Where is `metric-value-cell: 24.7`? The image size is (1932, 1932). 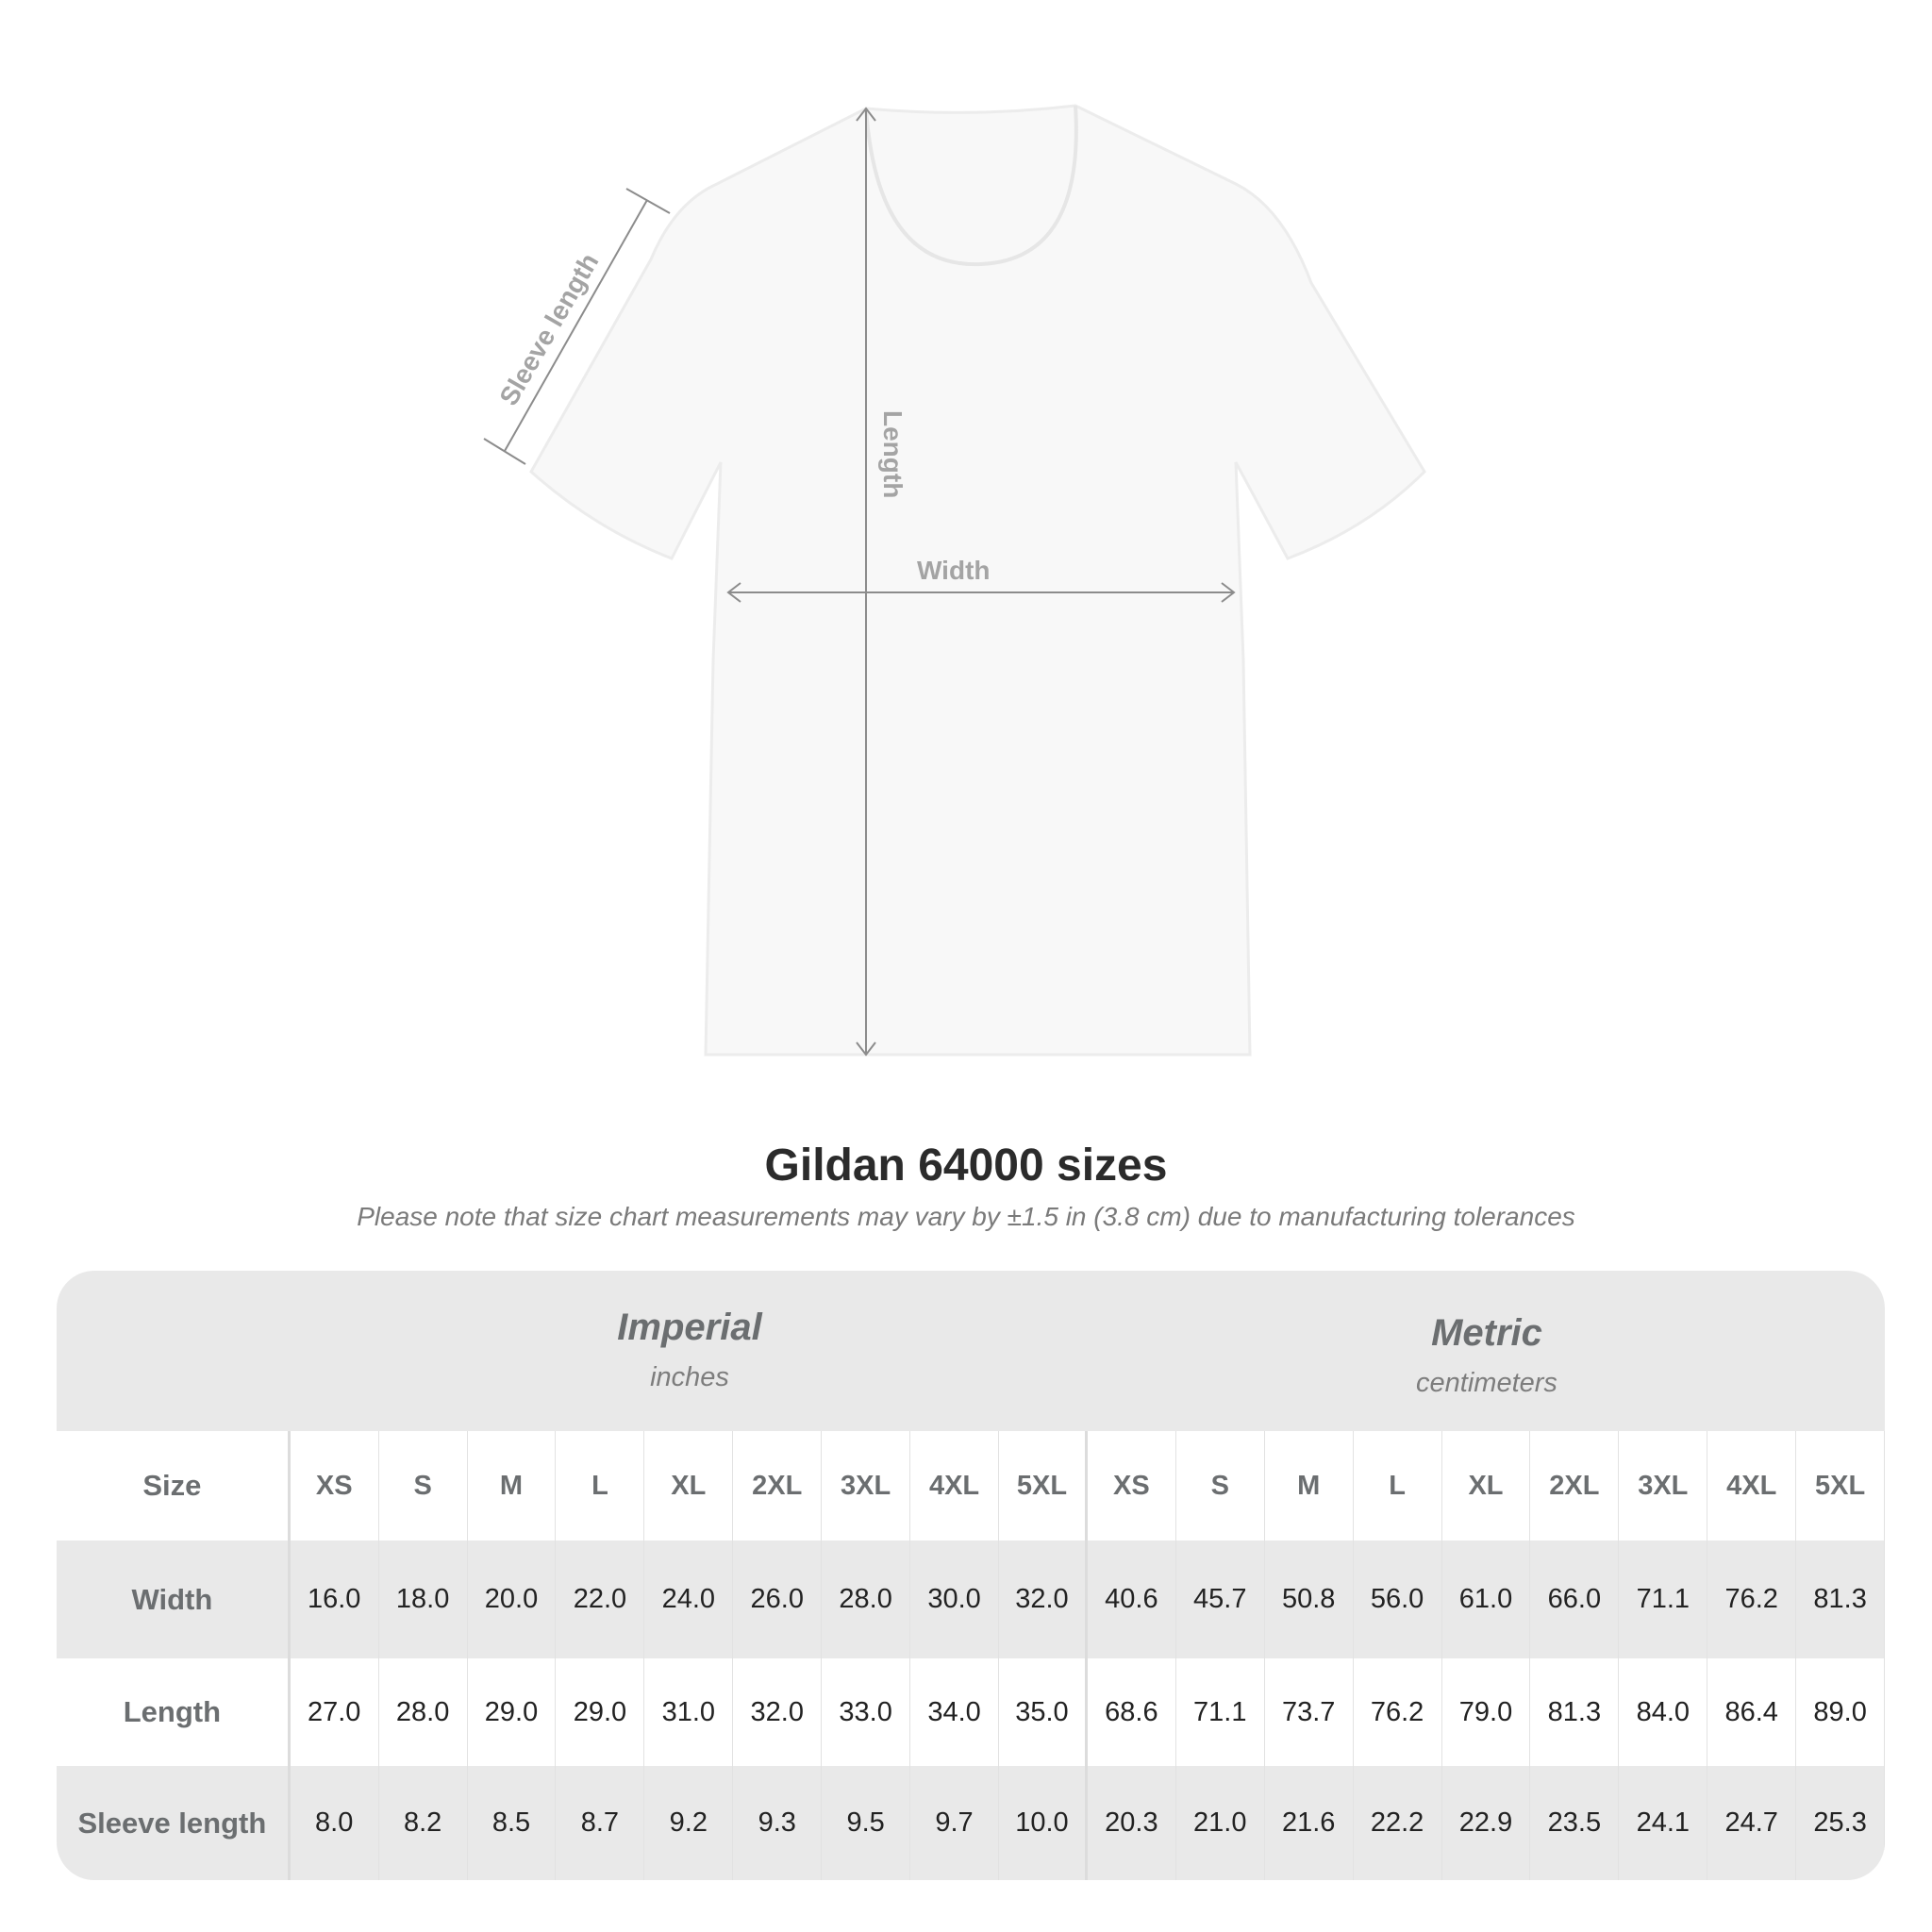 metric-value-cell: 24.7 is located at coordinates (1752, 1823).